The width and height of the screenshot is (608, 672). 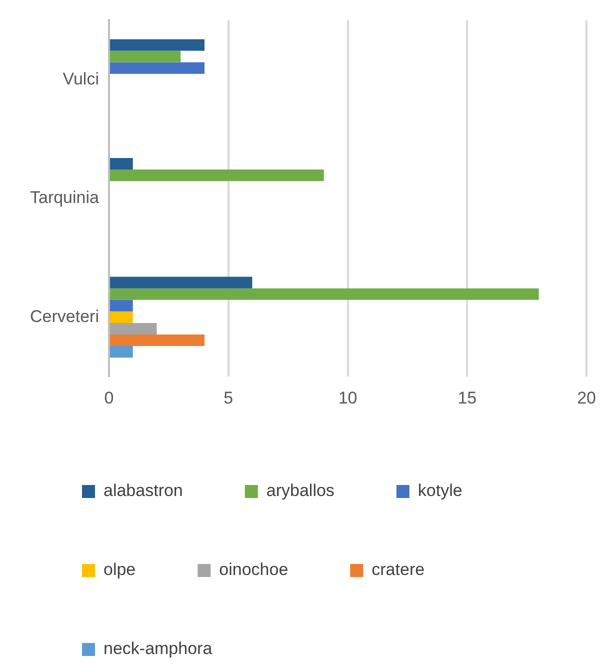 What do you see at coordinates (253, 570) in the screenshot?
I see `legend-label: oinochoe` at bounding box center [253, 570].